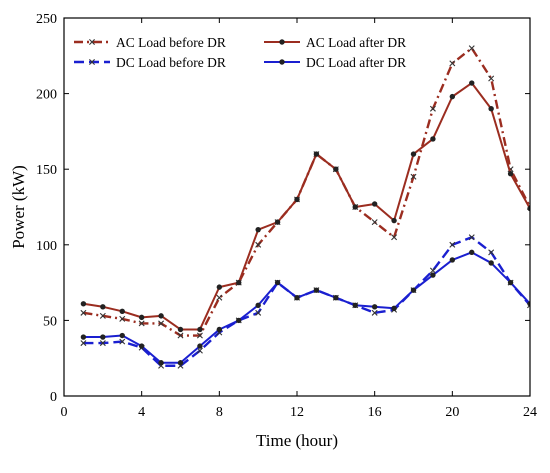 This screenshot has width=550, height=473. I want to click on legend-entry-0: AC Load before DR, so click(150, 42).